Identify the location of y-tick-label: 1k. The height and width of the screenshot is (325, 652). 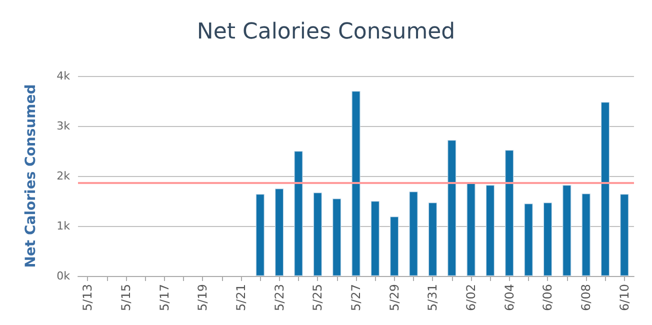
(63, 226).